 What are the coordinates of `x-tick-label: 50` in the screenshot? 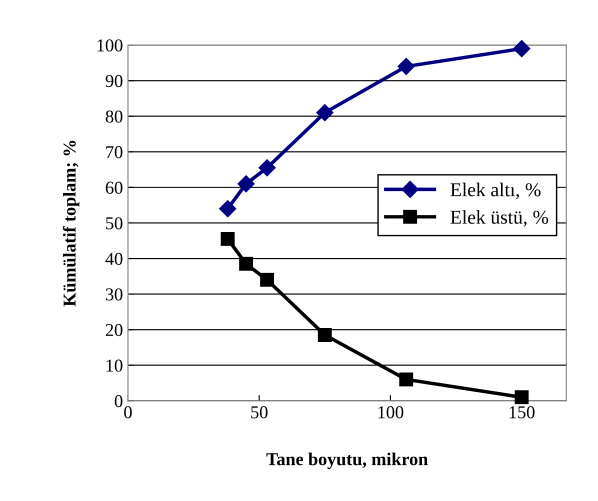 It's located at (259, 412).